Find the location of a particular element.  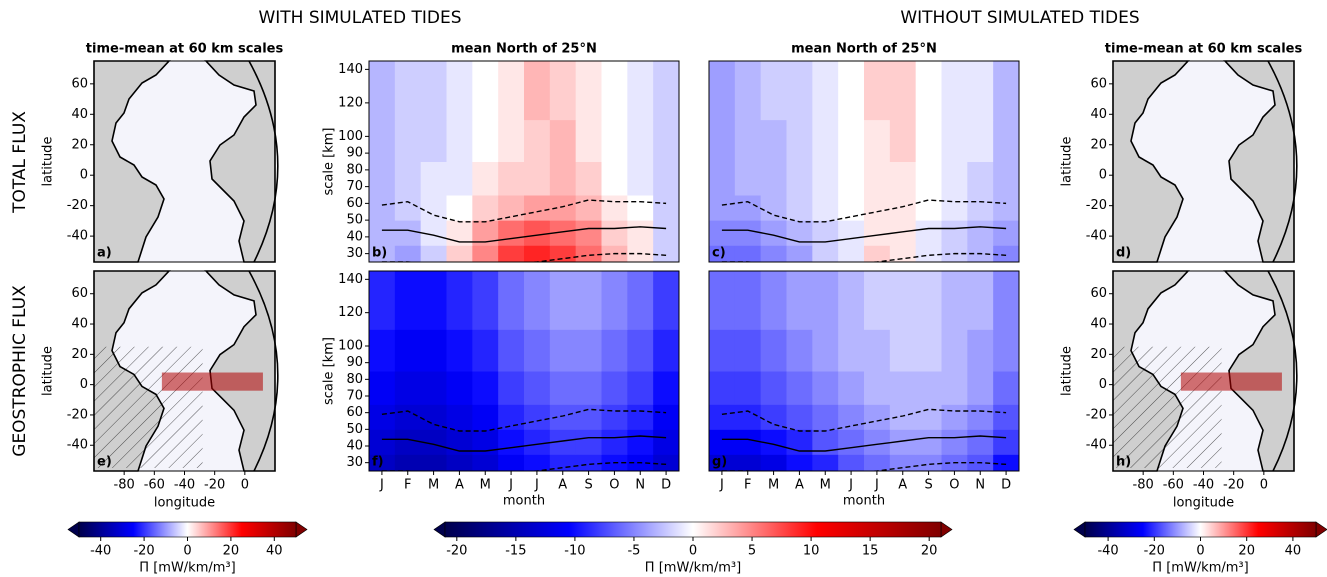

x-tick-label: -40 is located at coordinates (100, 551).